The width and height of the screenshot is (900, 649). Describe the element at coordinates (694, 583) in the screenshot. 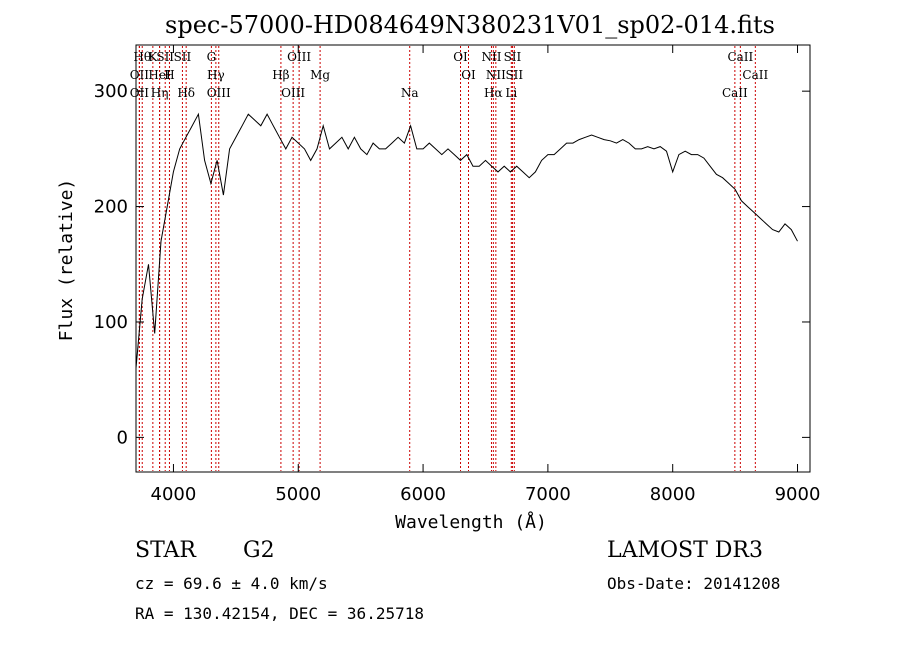

I see `obs-date: Obs-Date: 20141208` at that location.